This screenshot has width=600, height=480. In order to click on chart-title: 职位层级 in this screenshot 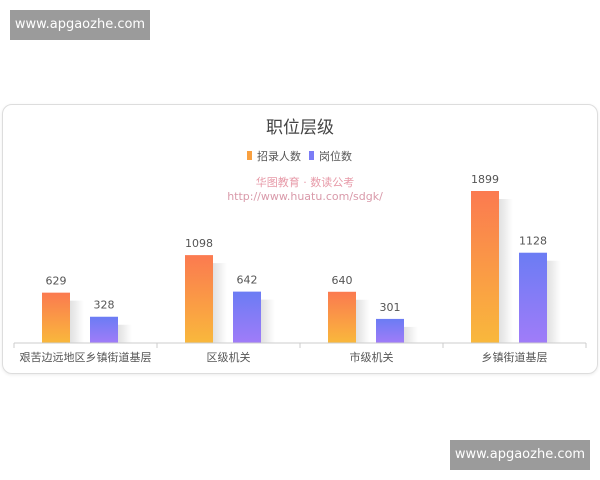, I will do `click(300, 128)`.